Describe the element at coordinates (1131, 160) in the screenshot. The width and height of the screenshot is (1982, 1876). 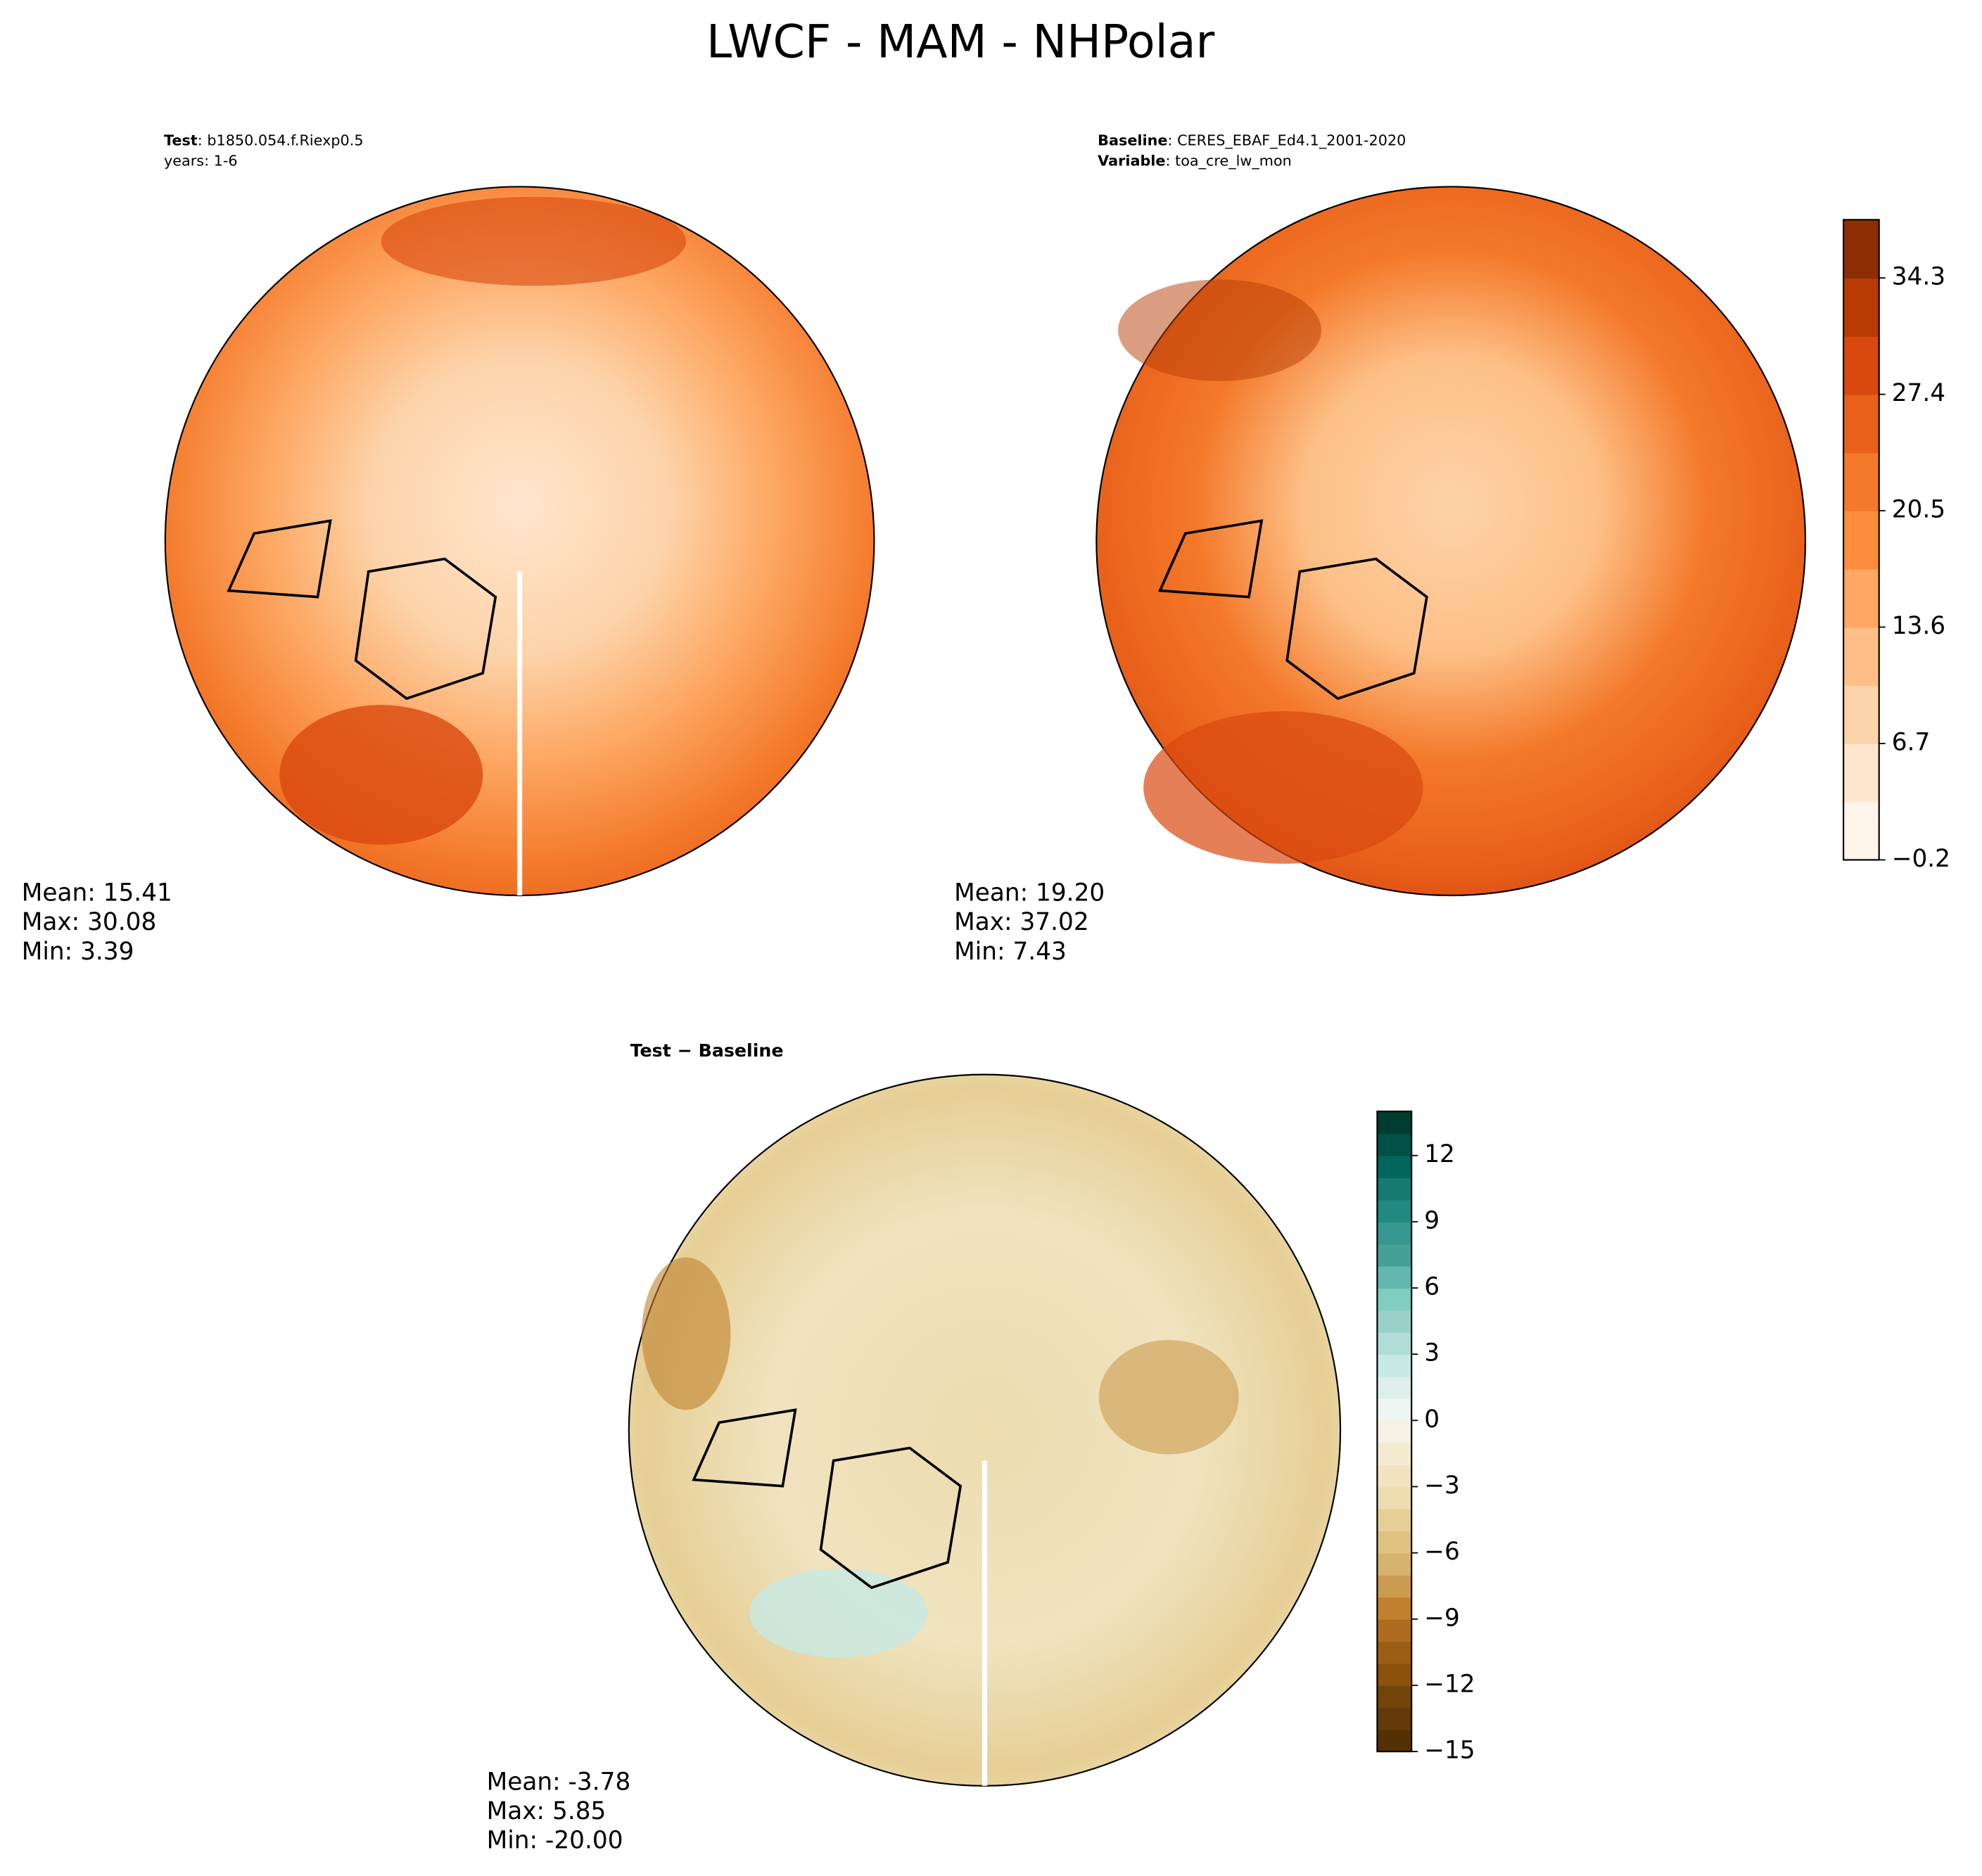
I see `header-key: Variable` at that location.